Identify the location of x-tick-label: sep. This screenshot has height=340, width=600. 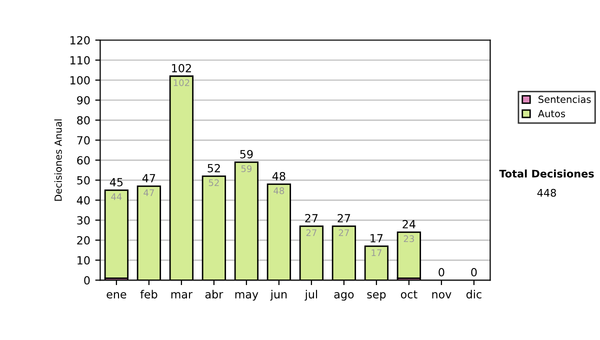
(376, 296).